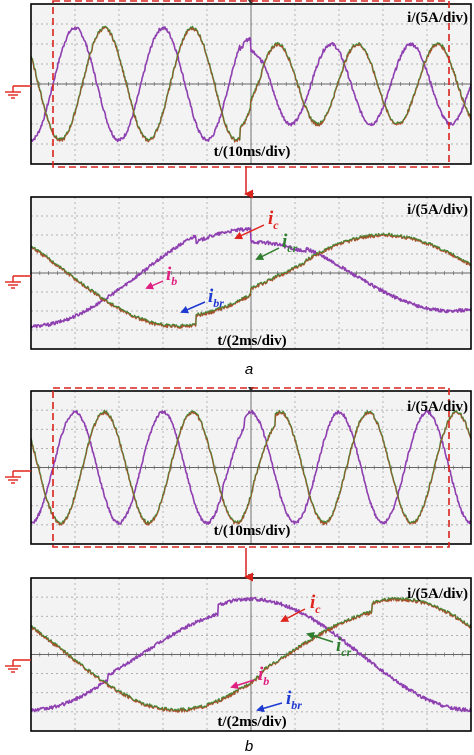 The image size is (474, 755). I want to click on ann-main-i-cr-b: i, so click(339, 645).